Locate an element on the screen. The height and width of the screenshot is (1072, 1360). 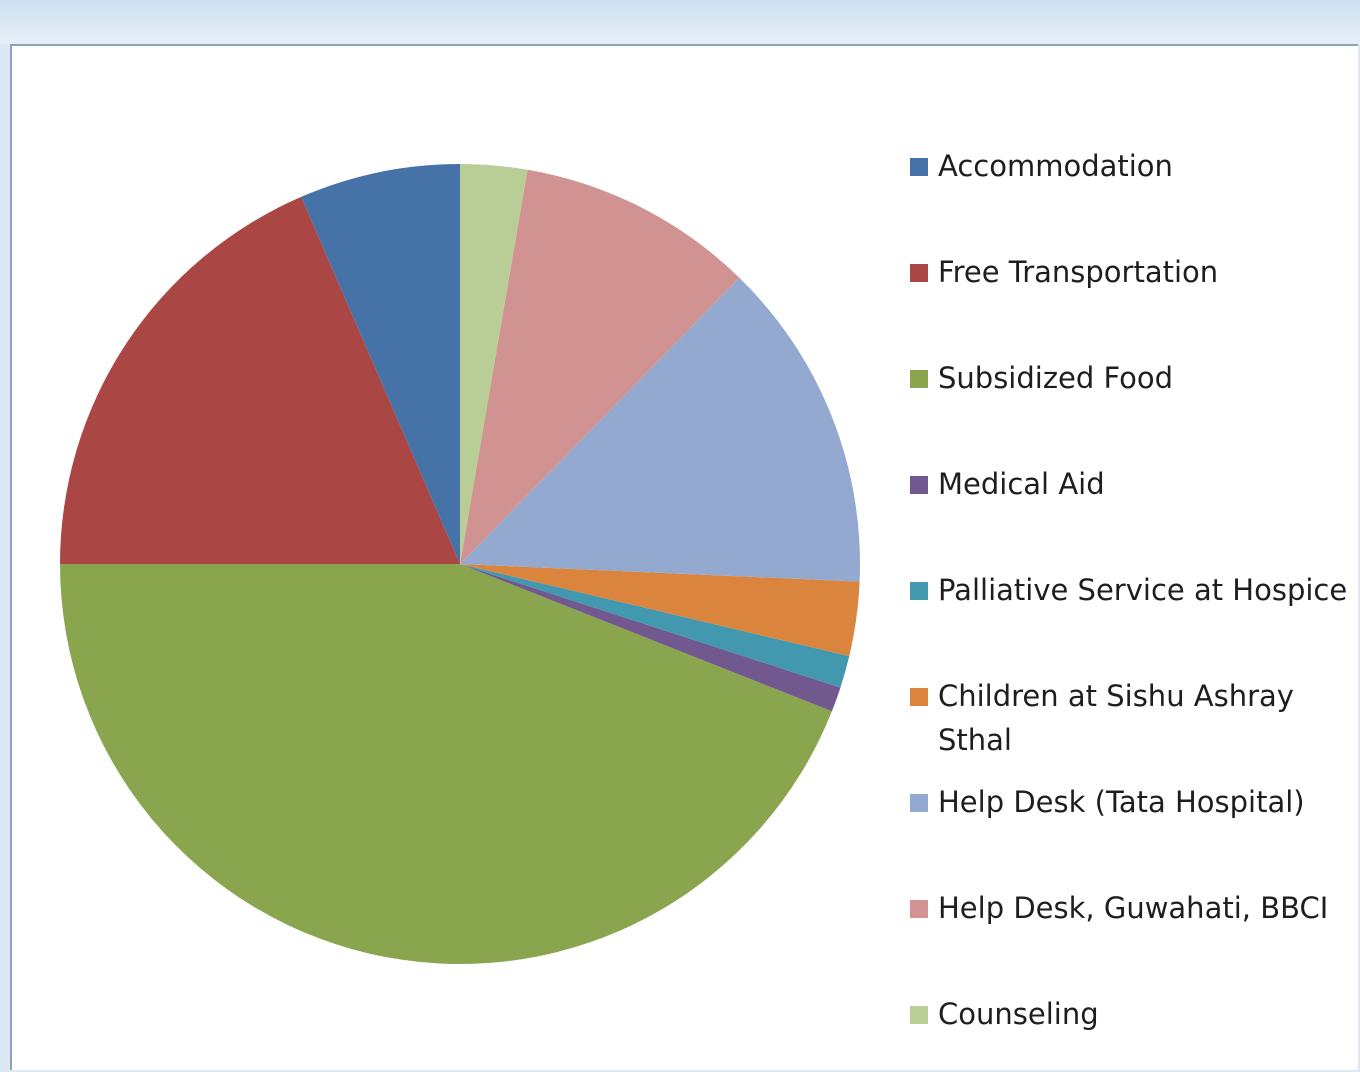
legend-label: Children at Sishu Ashray Sthal is located at coordinates (1116, 718).